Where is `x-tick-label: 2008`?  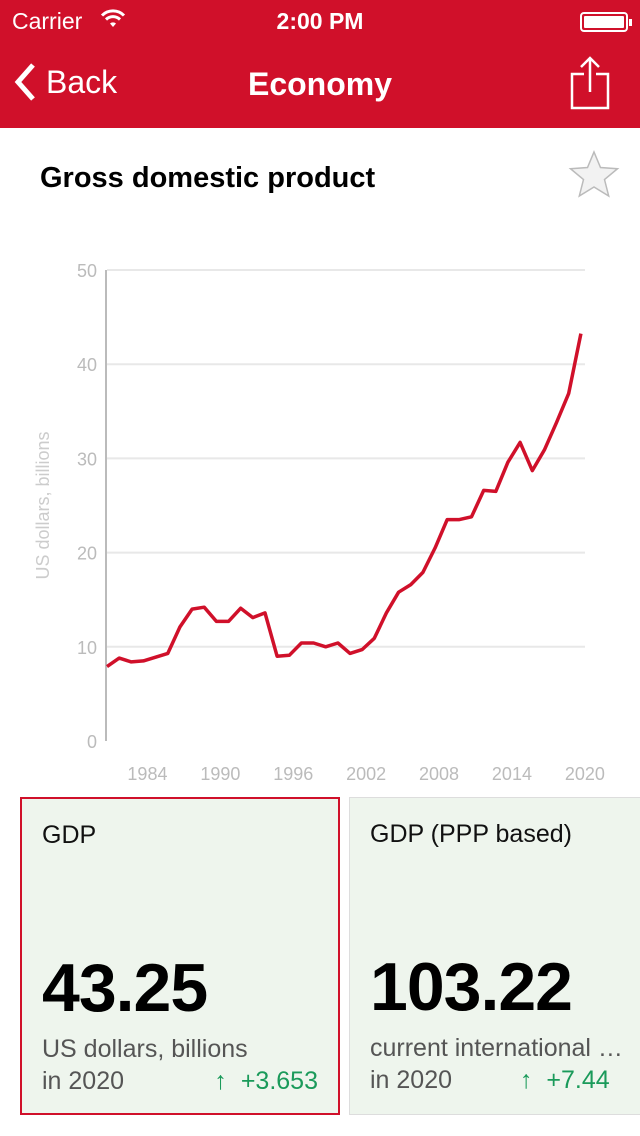
x-tick-label: 2008 is located at coordinates (439, 774).